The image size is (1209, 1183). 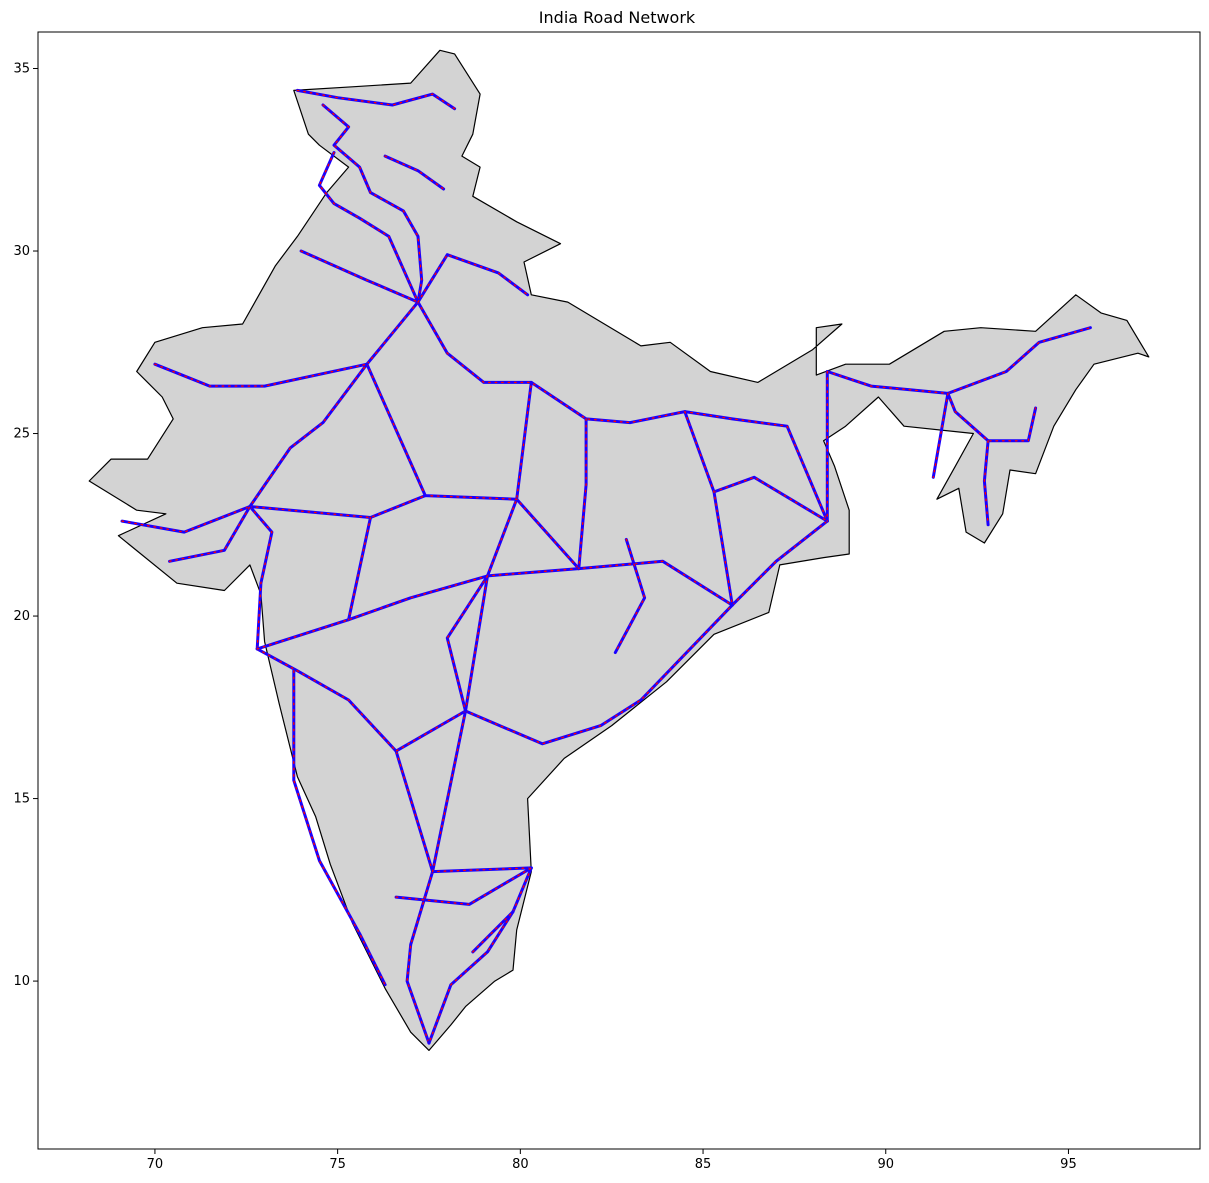 I want to click on y-tick-label-35: 35, so click(x=21, y=69).